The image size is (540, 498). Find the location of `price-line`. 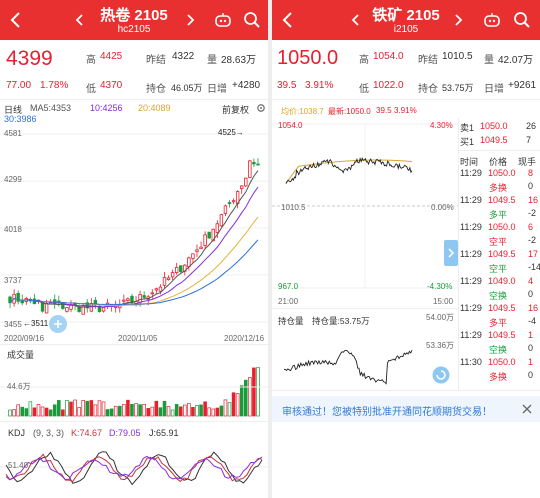

price-line is located at coordinates (349, 170).